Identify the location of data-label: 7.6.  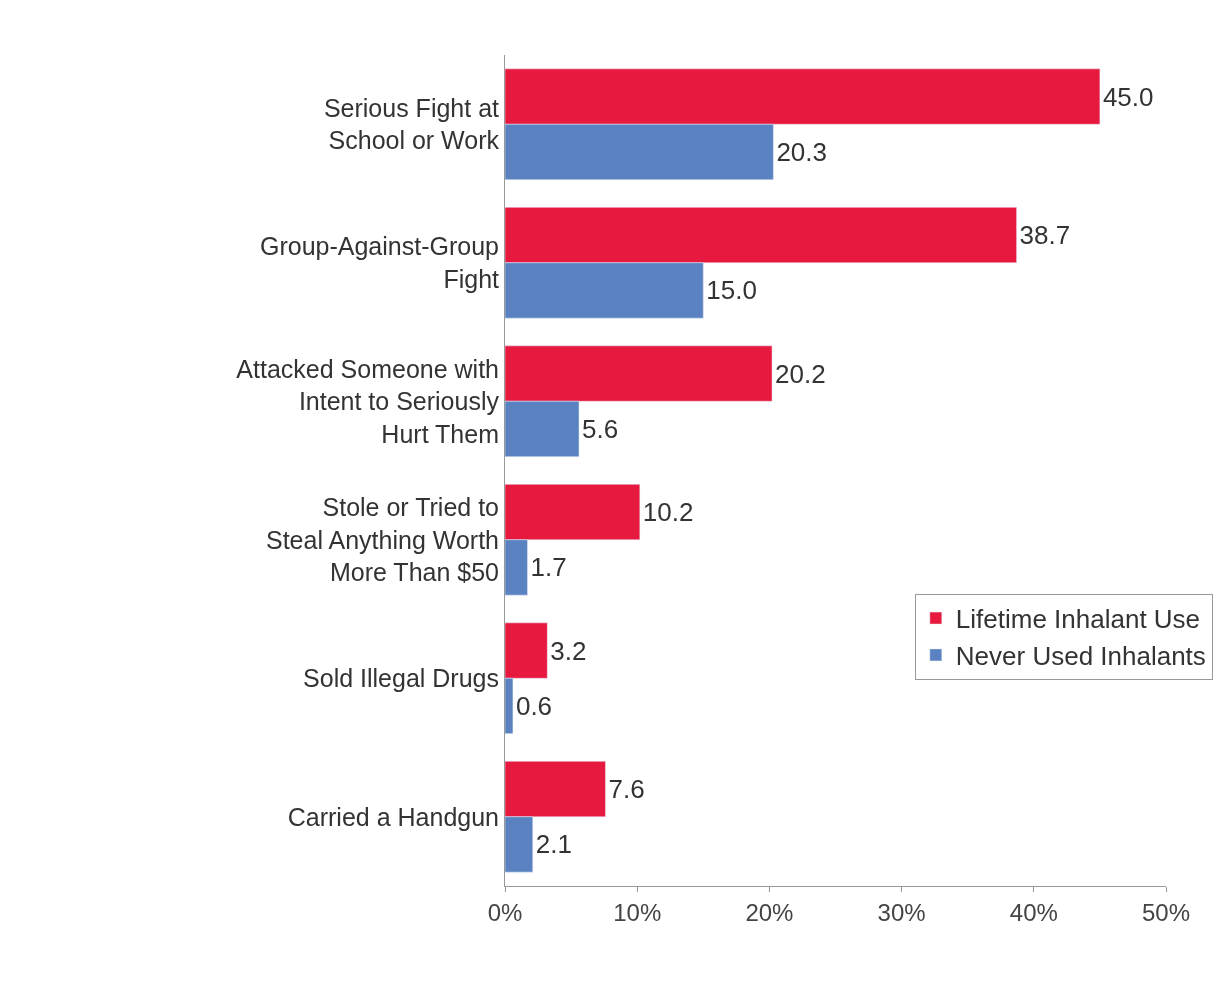
(626, 789).